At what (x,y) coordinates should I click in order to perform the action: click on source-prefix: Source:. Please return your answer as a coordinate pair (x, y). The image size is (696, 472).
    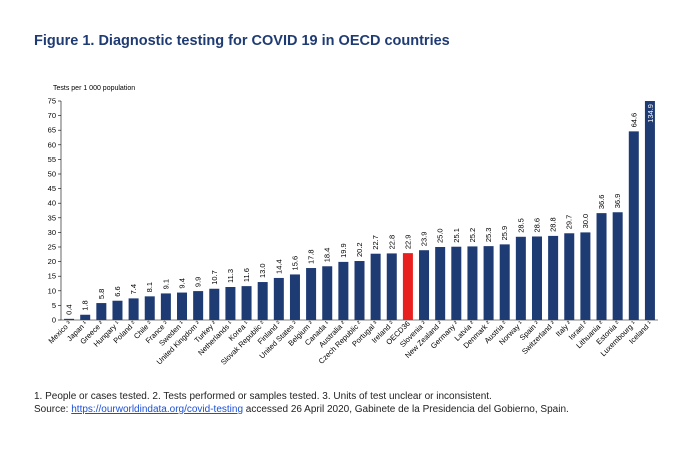
    Looking at the image, I should click on (53, 409).